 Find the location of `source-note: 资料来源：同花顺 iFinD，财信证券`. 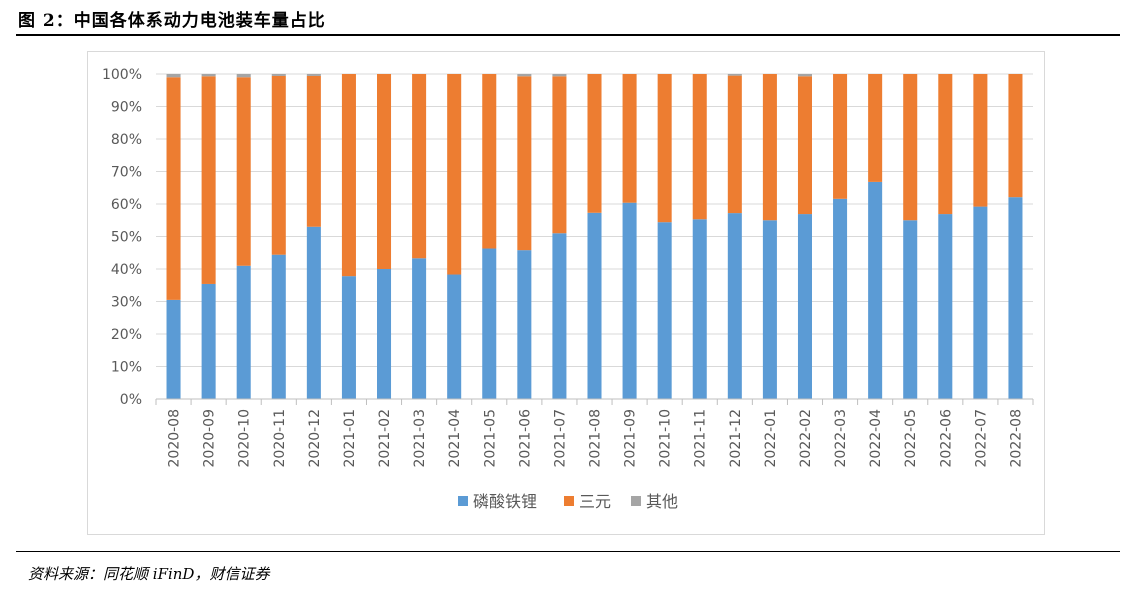

source-note: 资料来源：同花顺 iFinD，财信证券 is located at coordinates (149, 574).